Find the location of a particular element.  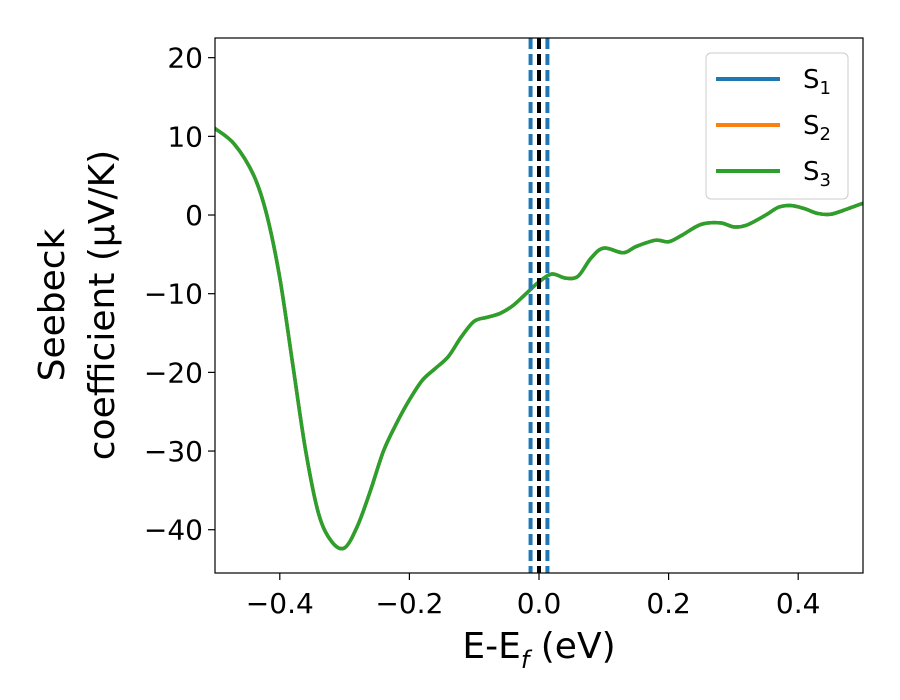

y-axis-label: Seebeck coefficient (μV/K) is located at coordinates (77, 305).